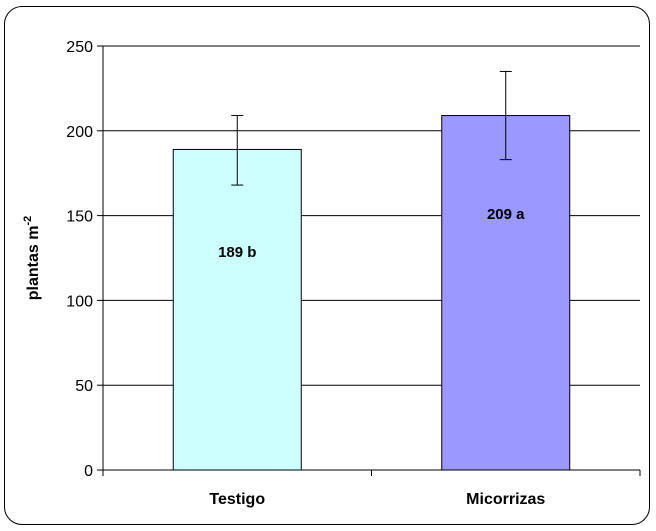  I want to click on data-label: 189 b, so click(237, 252).